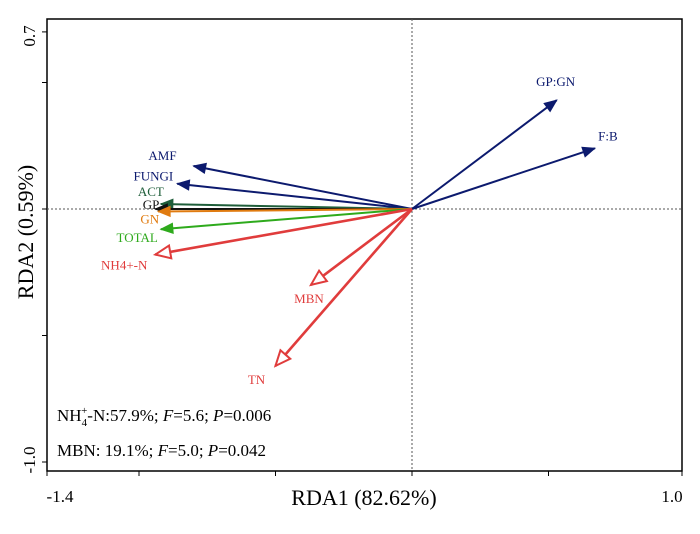 The height and width of the screenshot is (534, 700). Describe the element at coordinates (503, 178) in the screenshot. I see `vector-f-b` at that location.